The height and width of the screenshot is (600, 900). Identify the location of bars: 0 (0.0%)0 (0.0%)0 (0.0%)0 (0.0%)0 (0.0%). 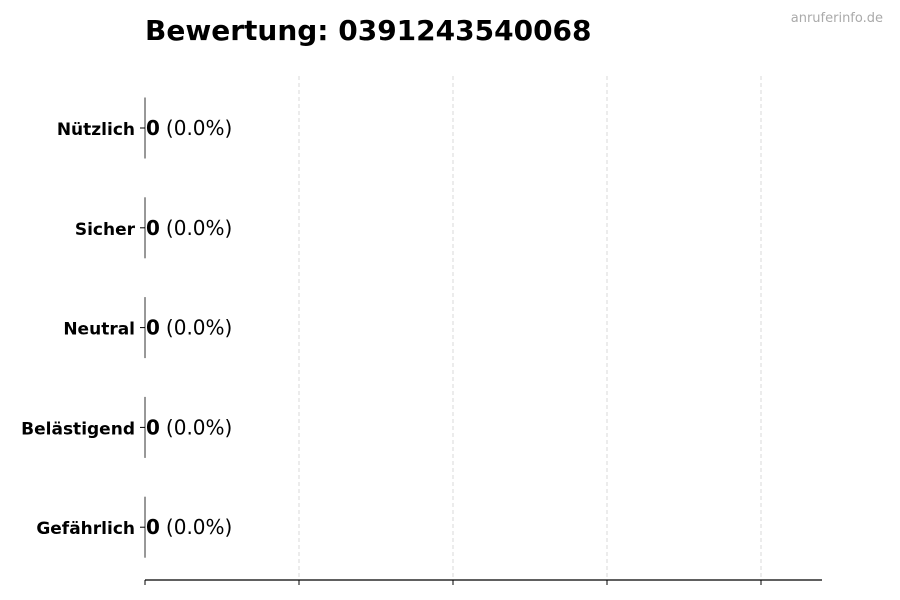
(188, 327).